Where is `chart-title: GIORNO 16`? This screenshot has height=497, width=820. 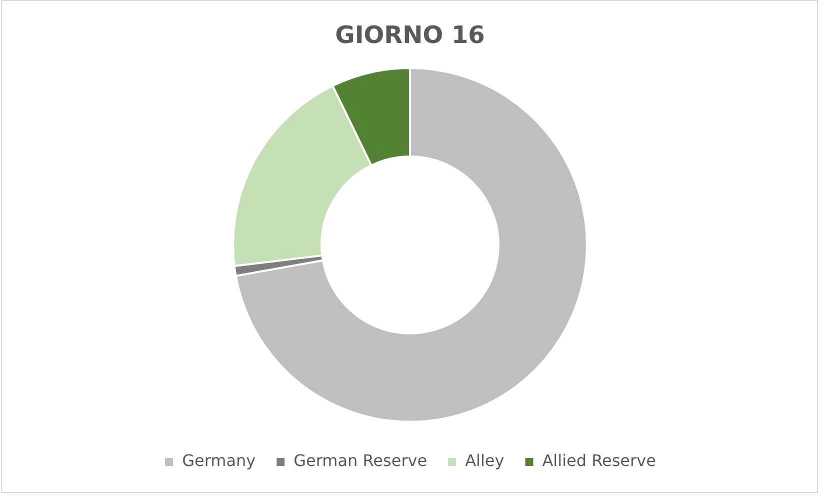 chart-title: GIORNO 16 is located at coordinates (410, 35).